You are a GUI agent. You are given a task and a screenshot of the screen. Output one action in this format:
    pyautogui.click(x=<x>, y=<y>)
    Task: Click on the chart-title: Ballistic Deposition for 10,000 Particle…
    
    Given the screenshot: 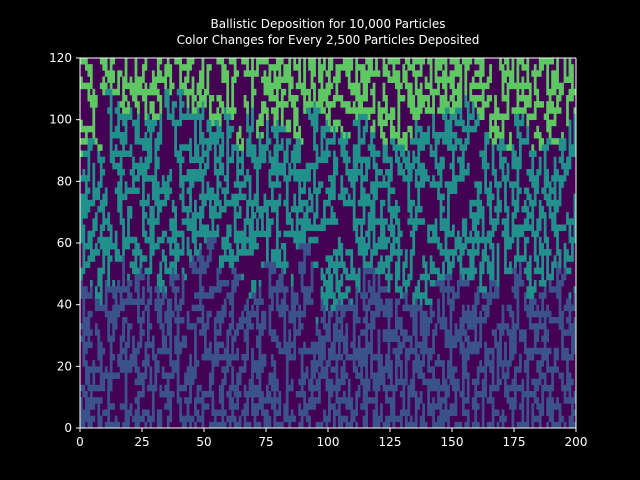 What is the action you would take?
    pyautogui.click(x=328, y=24)
    